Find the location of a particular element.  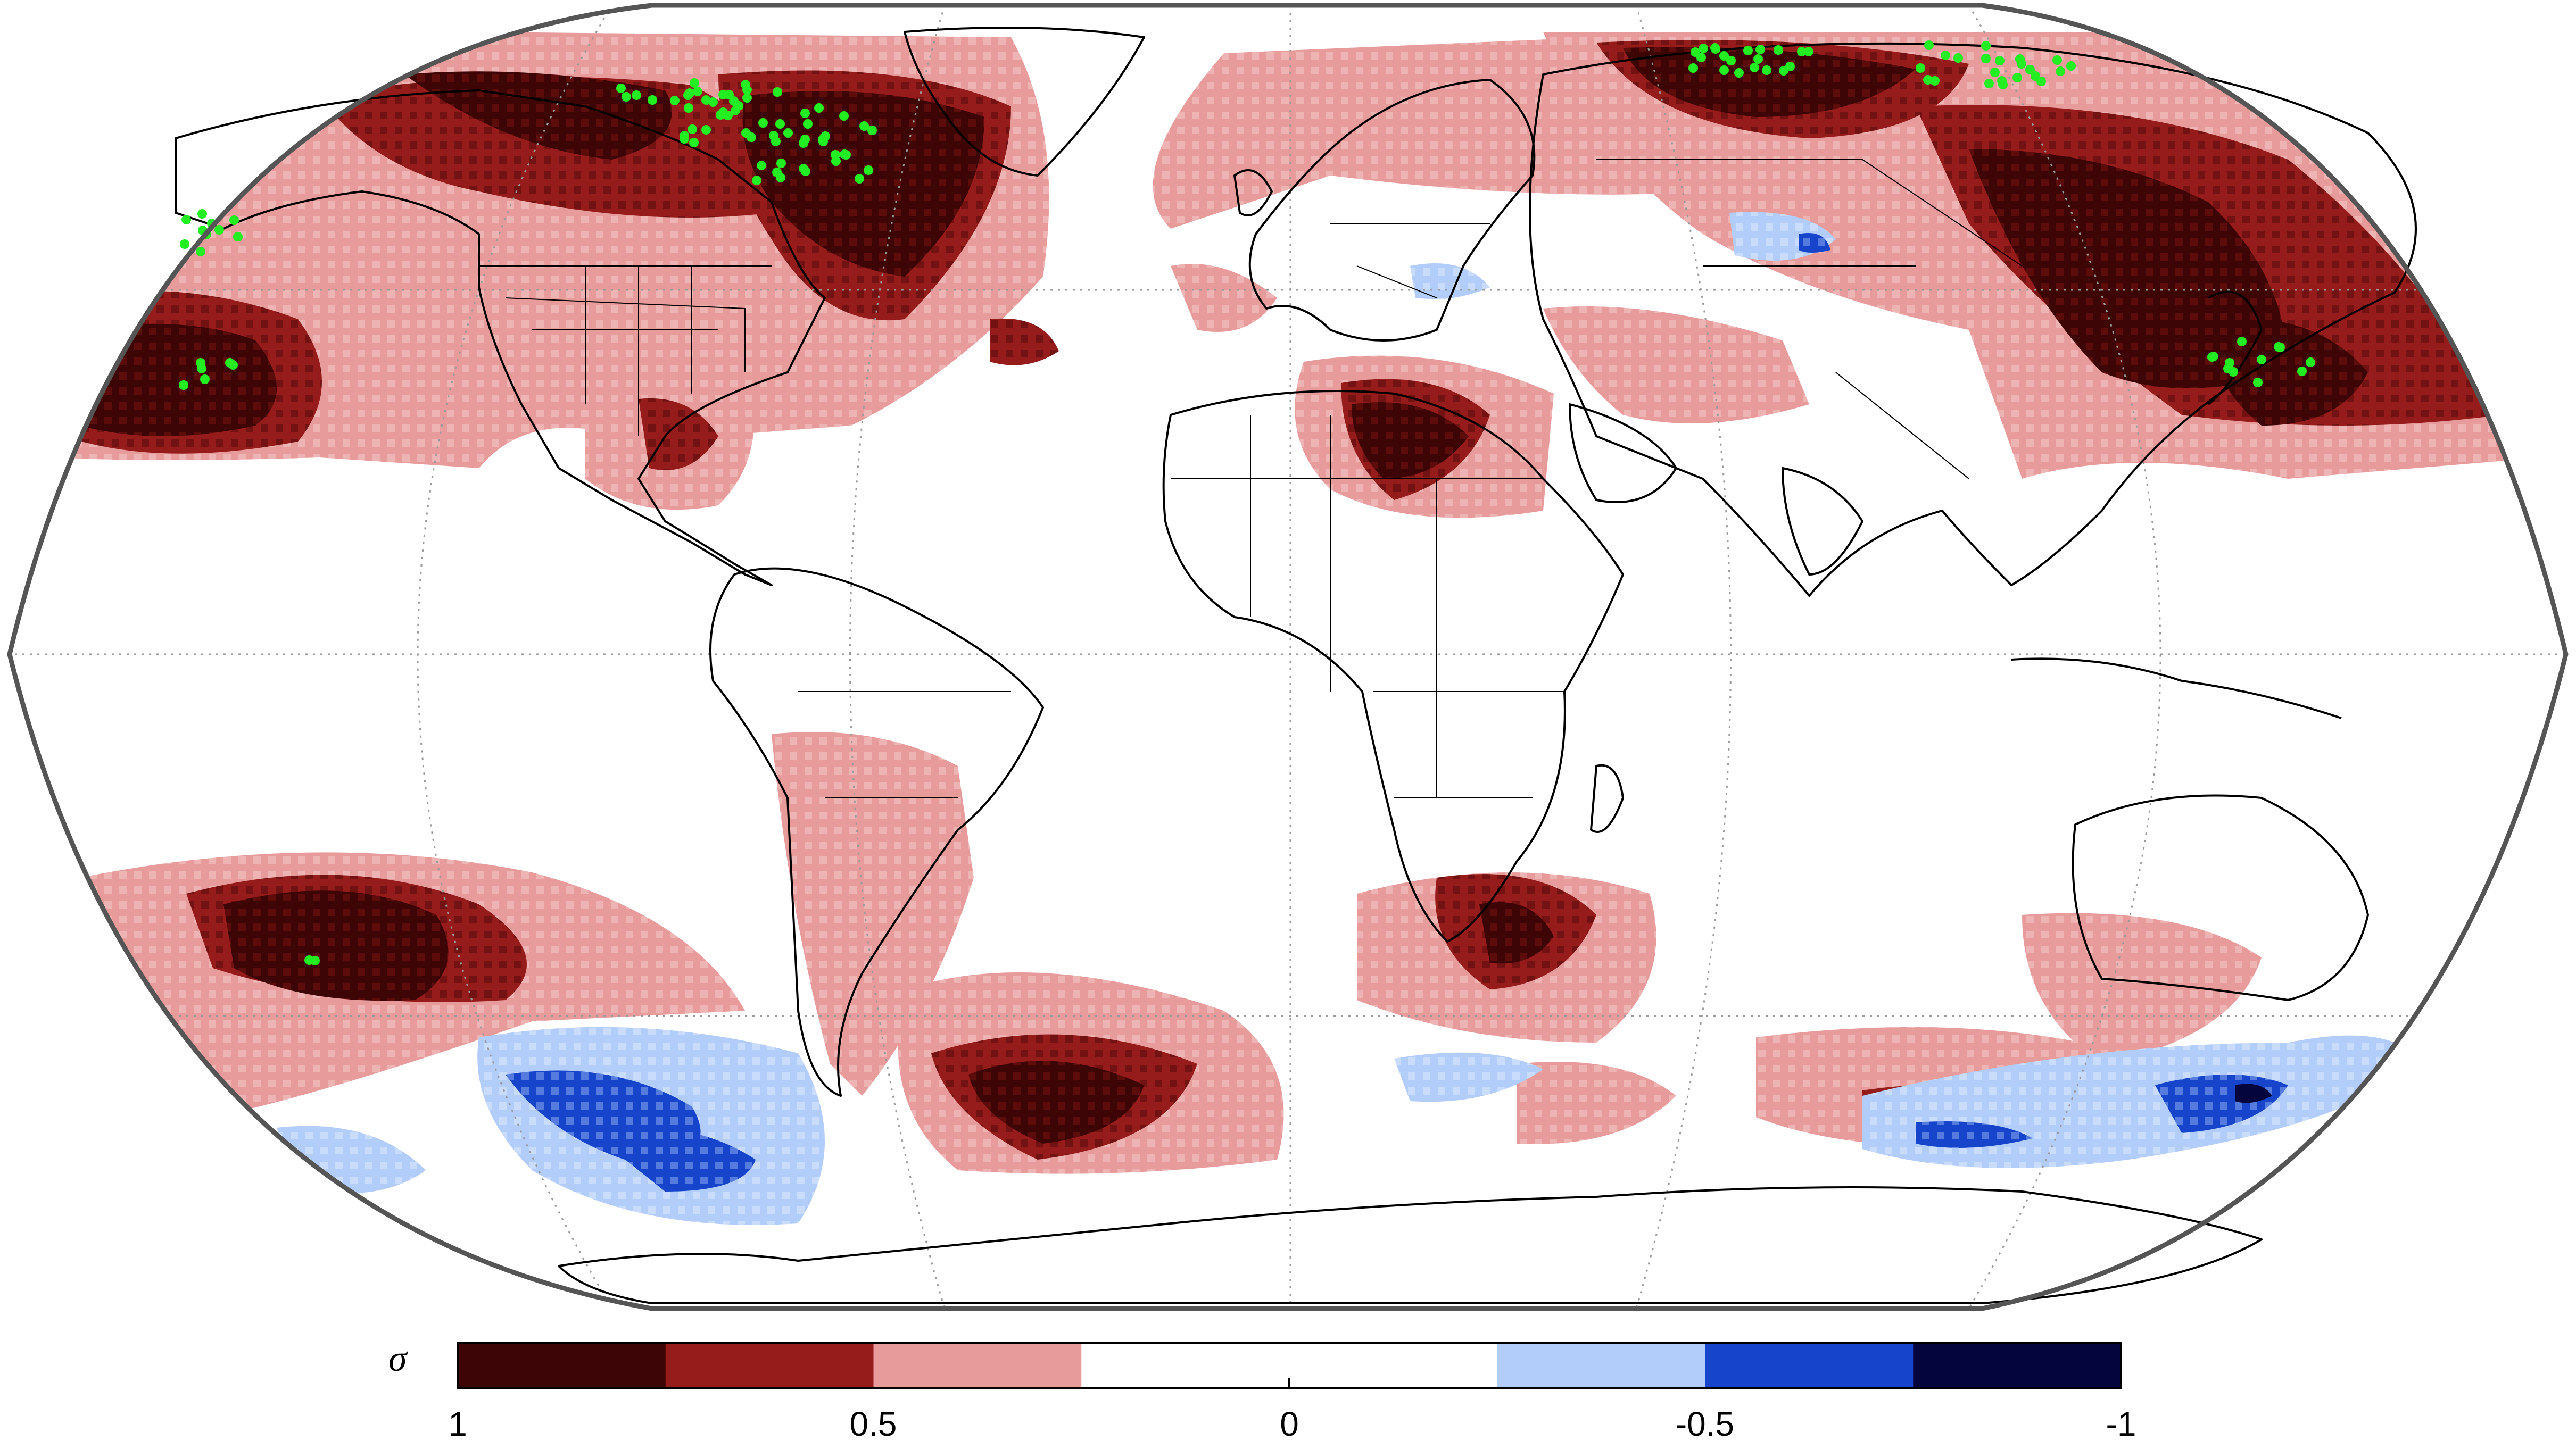

anomaly-darkblue-regions is located at coordinates (2253, 1093).